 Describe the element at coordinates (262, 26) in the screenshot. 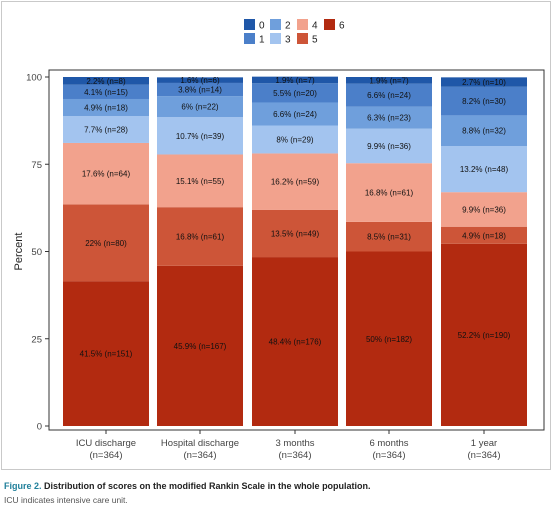

I see `legend-label-0: 0` at that location.